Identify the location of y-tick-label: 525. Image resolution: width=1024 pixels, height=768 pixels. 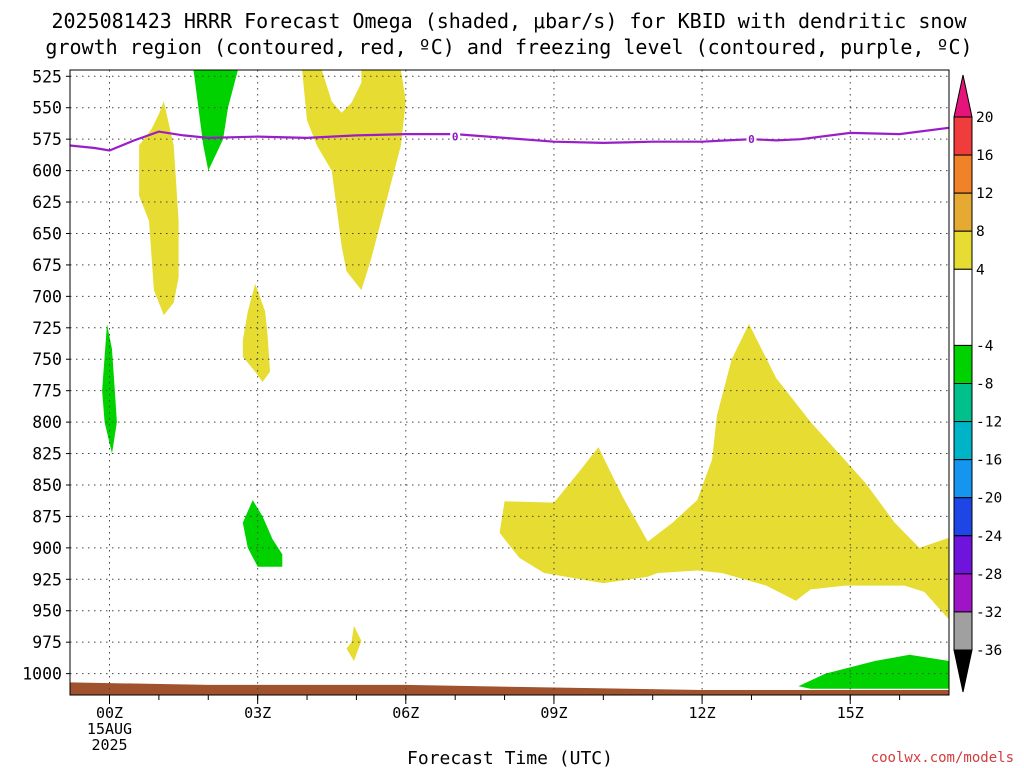
(47, 76).